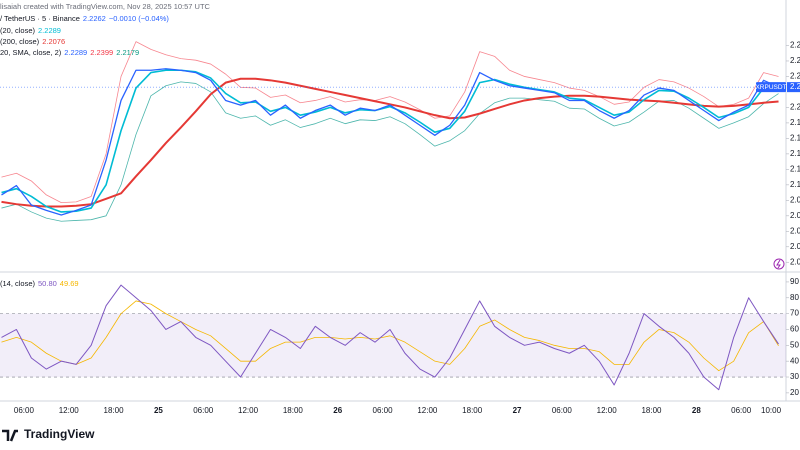 The image size is (800, 450). Describe the element at coordinates (40, 18) in the screenshot. I see `symbol: / TetherUS · 5 · Binance` at that location.